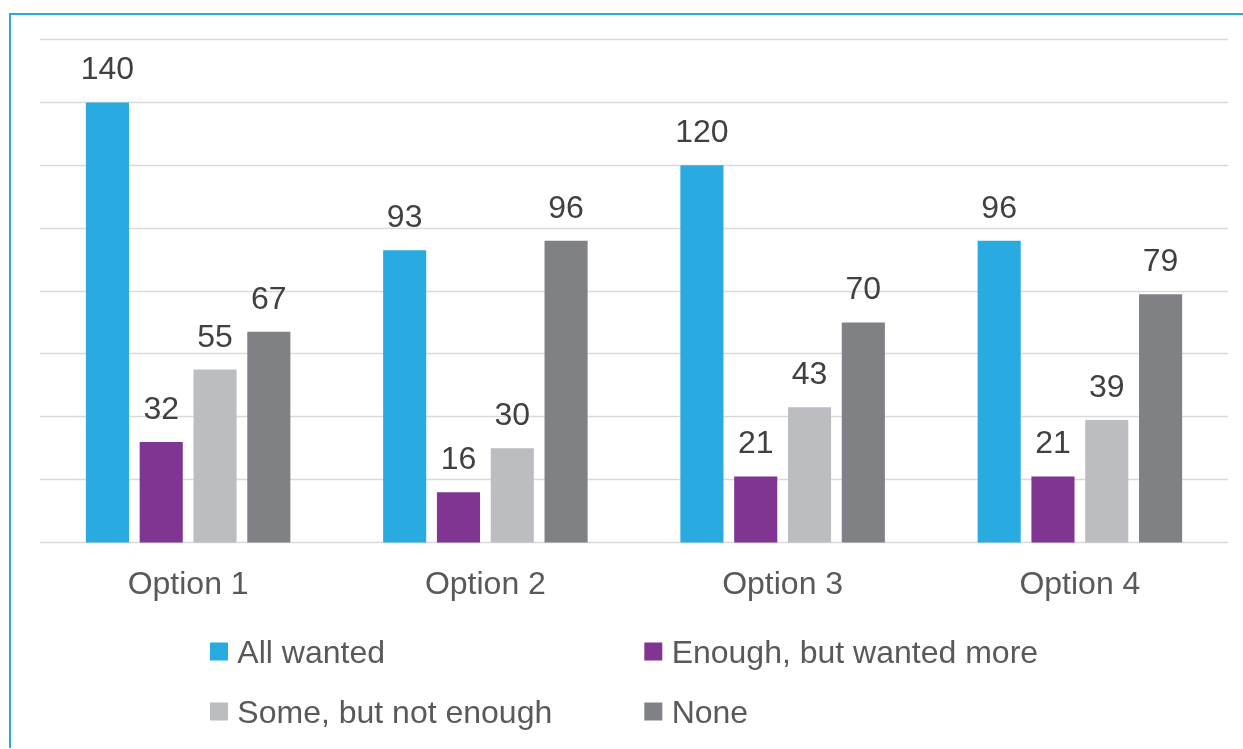 The height and width of the screenshot is (749, 1243). Describe the element at coordinates (1106, 385) in the screenshot. I see `data-label: 39` at that location.